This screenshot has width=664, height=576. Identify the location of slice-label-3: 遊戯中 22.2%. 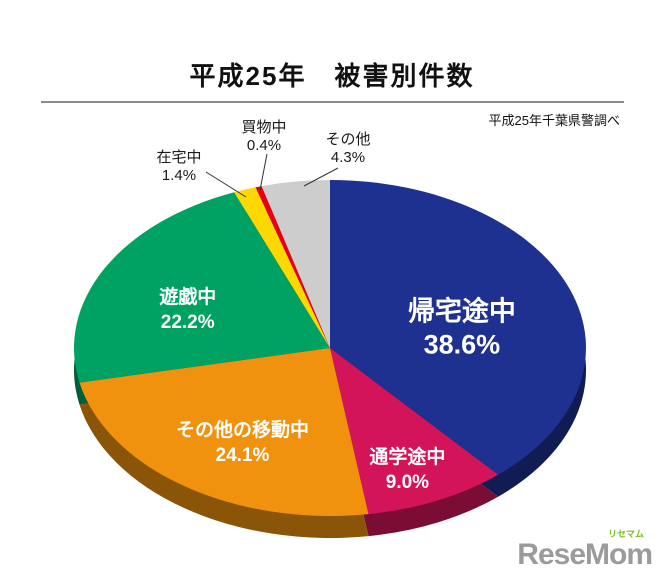
(187, 309).